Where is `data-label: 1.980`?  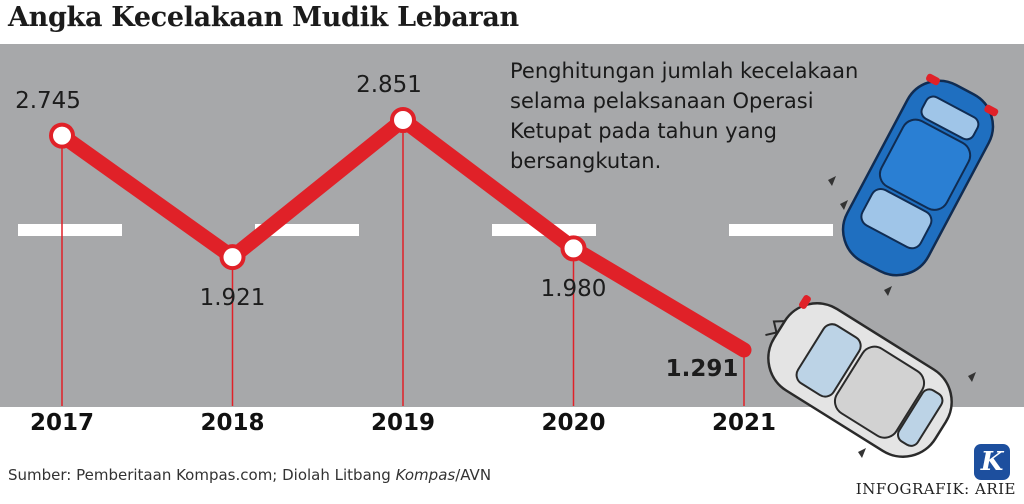 data-label: 1.980 is located at coordinates (573, 289).